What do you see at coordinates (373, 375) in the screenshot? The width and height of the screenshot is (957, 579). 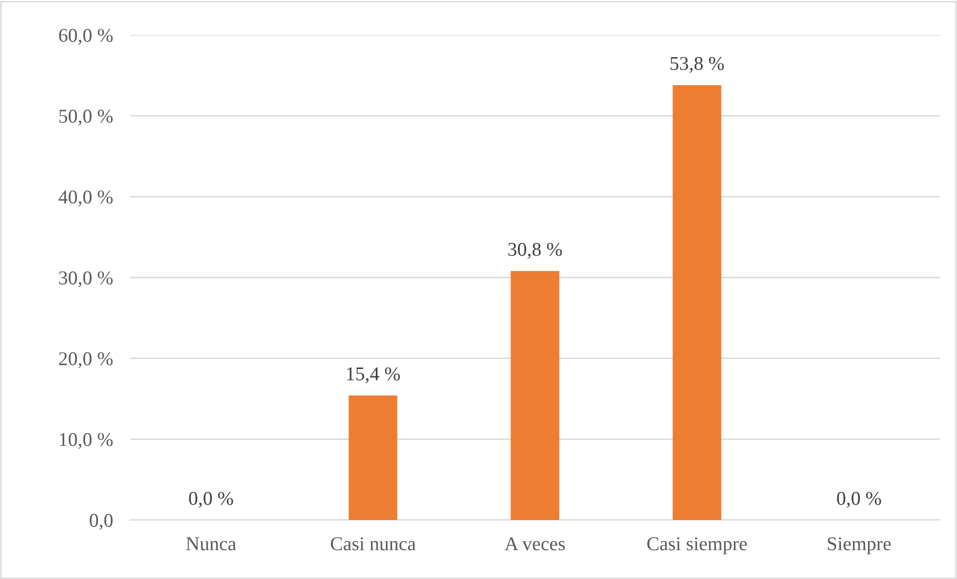 I see `data-label: 15,4 %` at bounding box center [373, 375].